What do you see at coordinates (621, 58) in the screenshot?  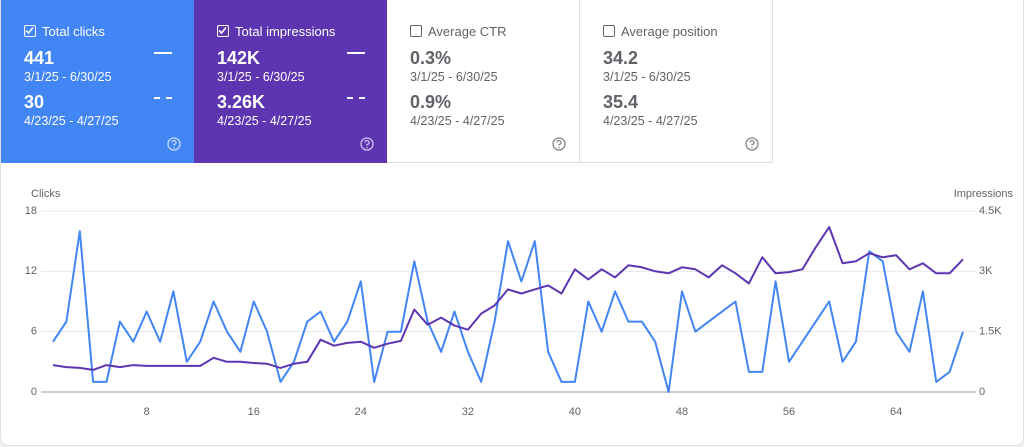 I see `card-value: 34.2` at bounding box center [621, 58].